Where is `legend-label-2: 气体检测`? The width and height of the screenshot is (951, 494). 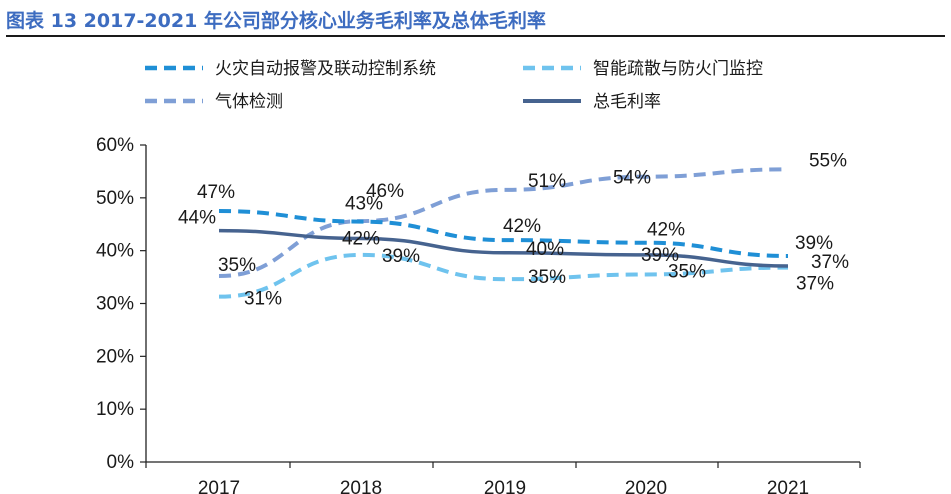 legend-label-2: 气体检测 is located at coordinates (249, 102).